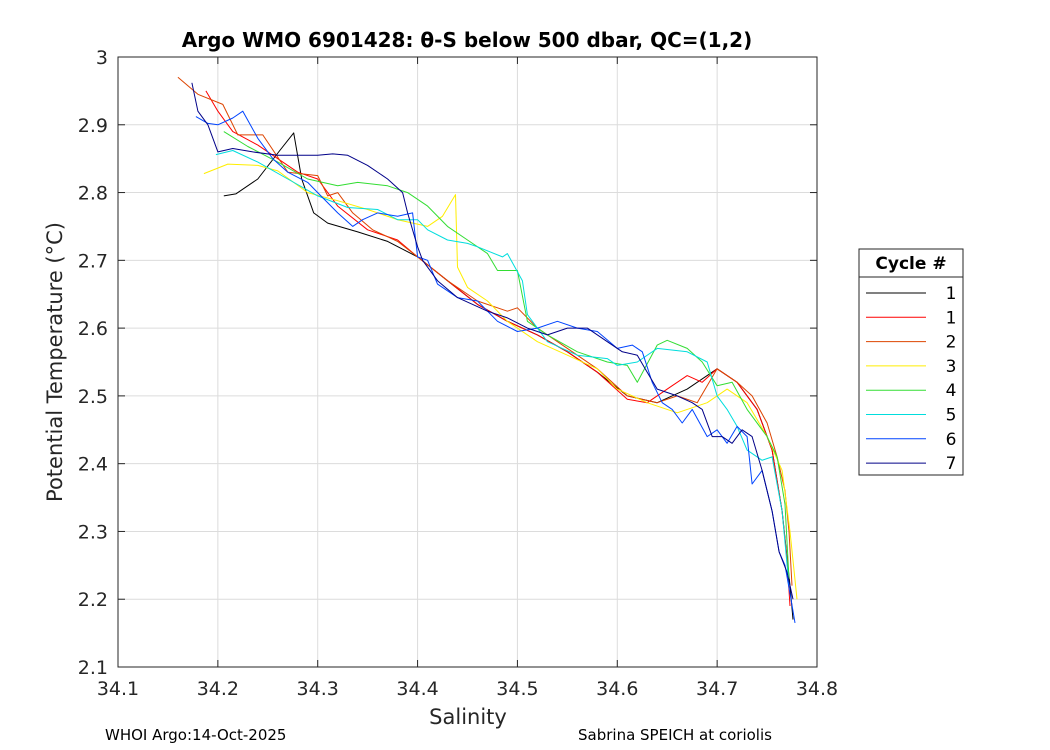 The height and width of the screenshot is (750, 1050). Describe the element at coordinates (467, 689) in the screenshot. I see `x-tick-labels: 34.1 34.2 34.3 34.4 34.5 34.6 34.7 34.8` at that location.